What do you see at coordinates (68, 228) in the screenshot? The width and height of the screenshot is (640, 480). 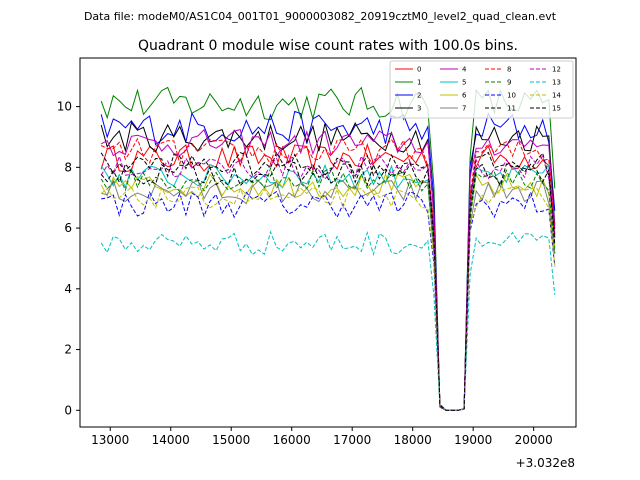 I see `y-tick-label: 6` at bounding box center [68, 228].